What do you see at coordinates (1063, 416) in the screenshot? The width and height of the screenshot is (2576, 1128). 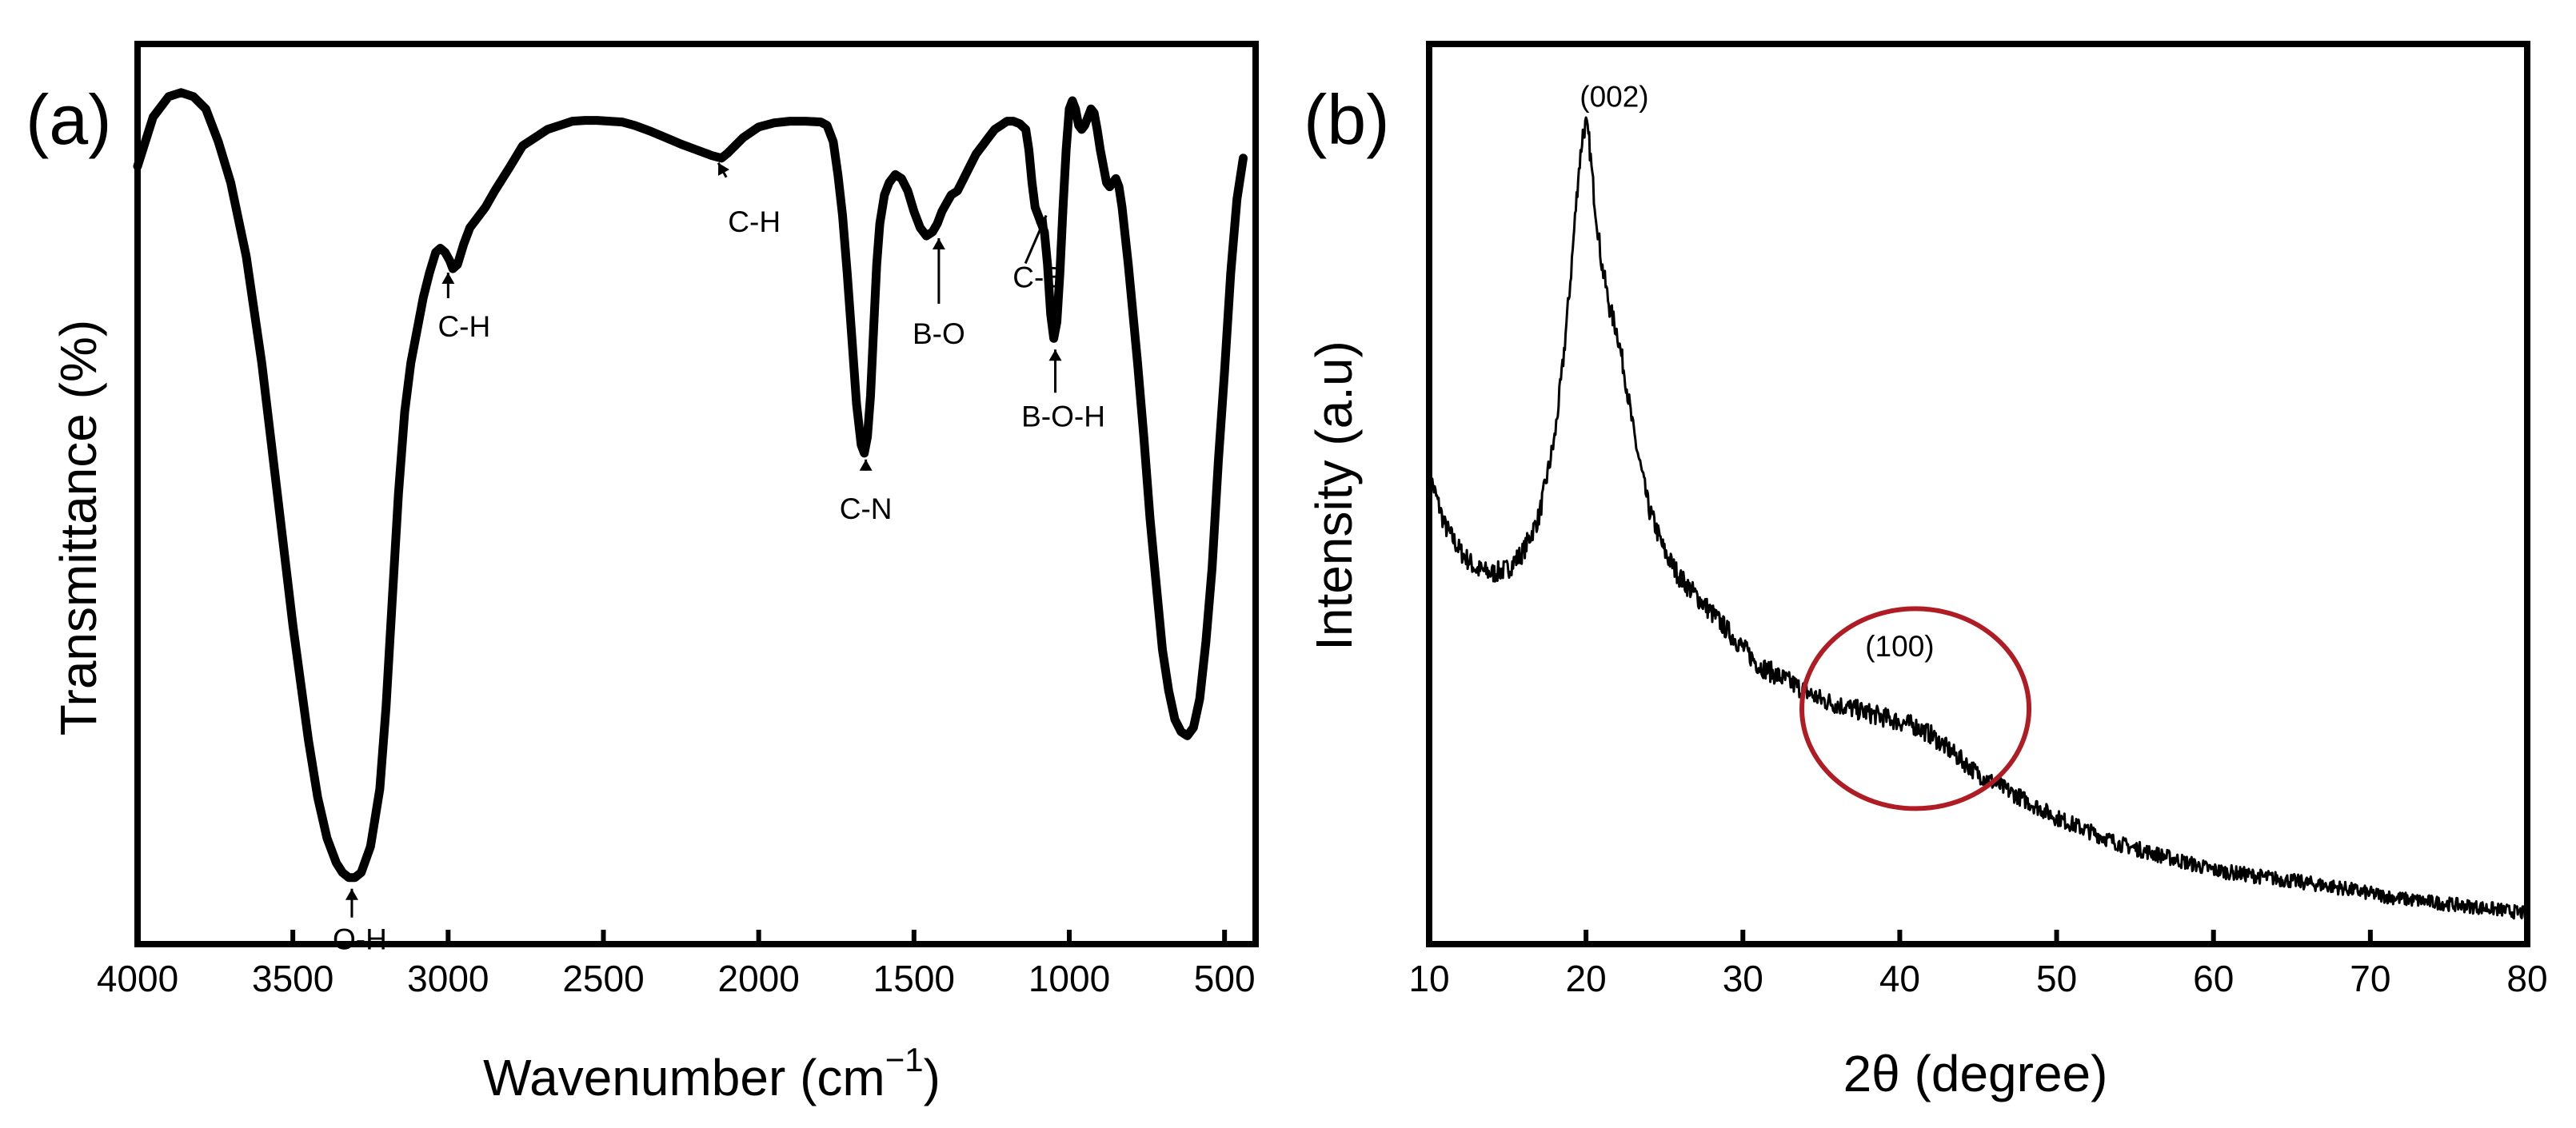 I see `peak-annotation-label: B-O-H` at bounding box center [1063, 416].